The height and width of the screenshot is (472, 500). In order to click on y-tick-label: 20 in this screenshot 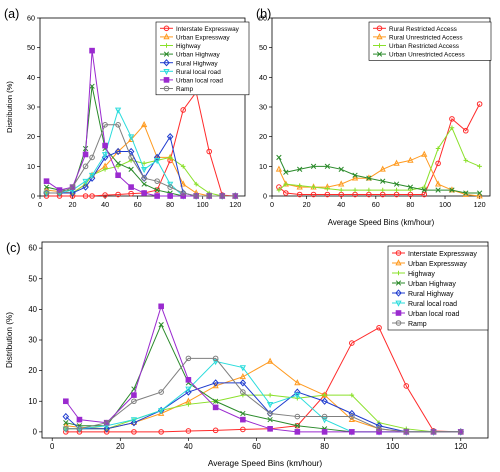, I will do `click(32, 370)`.